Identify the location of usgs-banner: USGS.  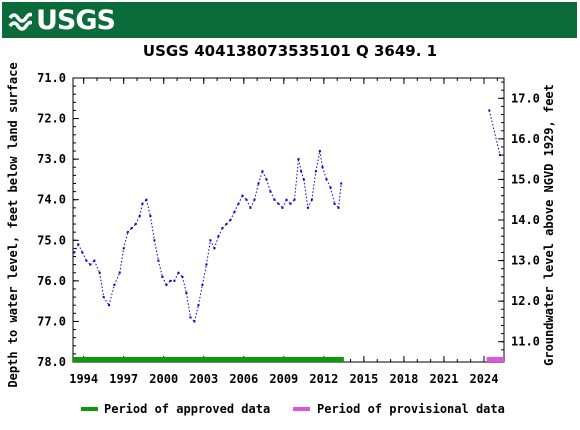
(289, 20).